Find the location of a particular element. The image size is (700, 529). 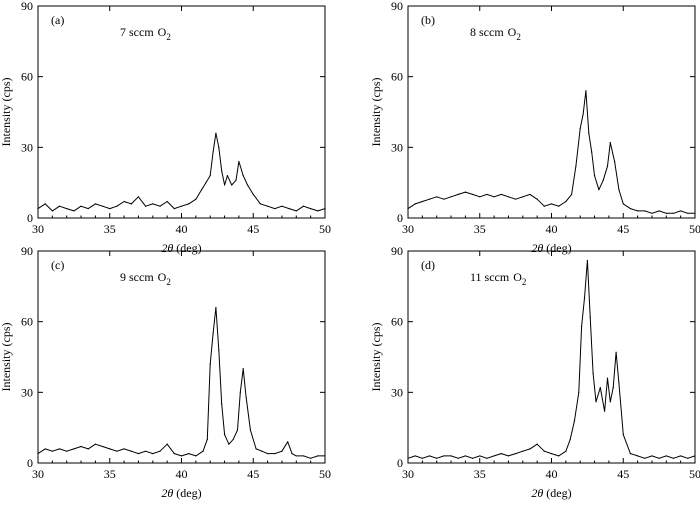

condition-gas: O is located at coordinates (162, 32).